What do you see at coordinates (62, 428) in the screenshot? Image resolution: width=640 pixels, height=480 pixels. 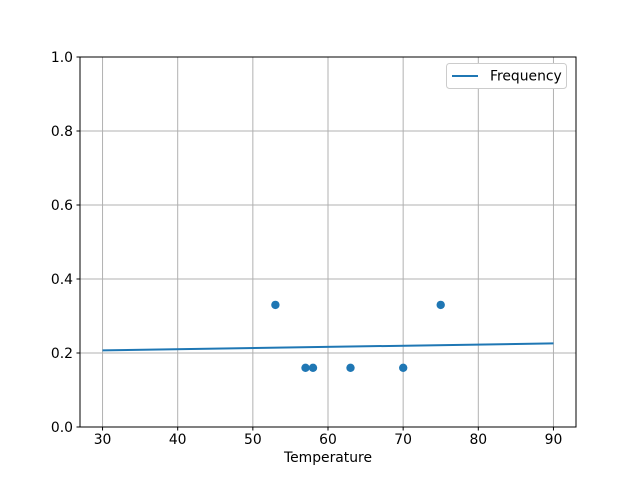 I see `y-tick-label: 0.0` at bounding box center [62, 428].